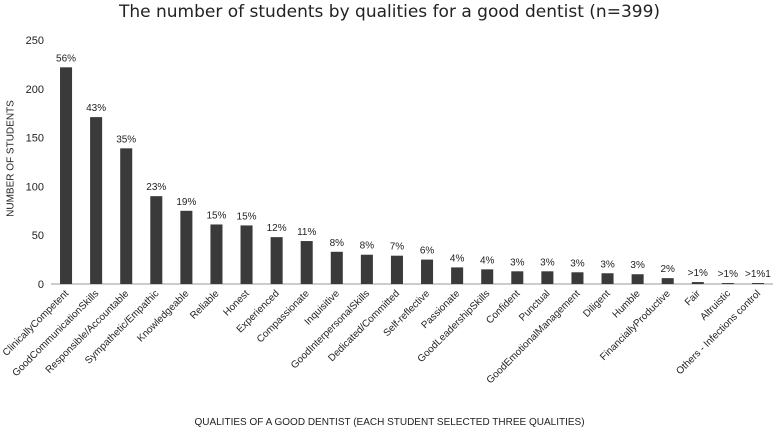 Image resolution: width=779 pixels, height=433 pixels. Describe the element at coordinates (126, 139) in the screenshot. I see `data-label: 35%` at that location.